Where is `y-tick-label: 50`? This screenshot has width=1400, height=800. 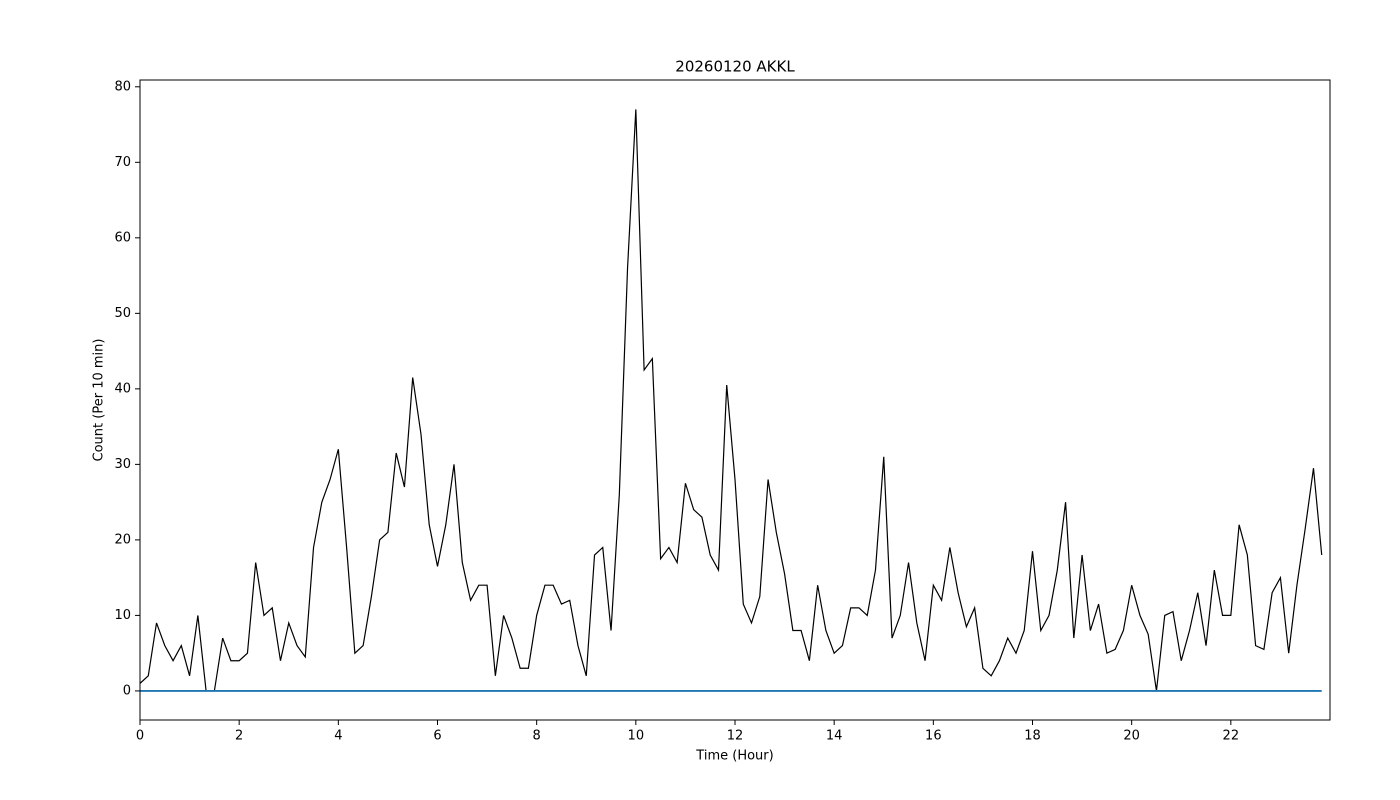
y-tick-label: 50 is located at coordinates (122, 313).